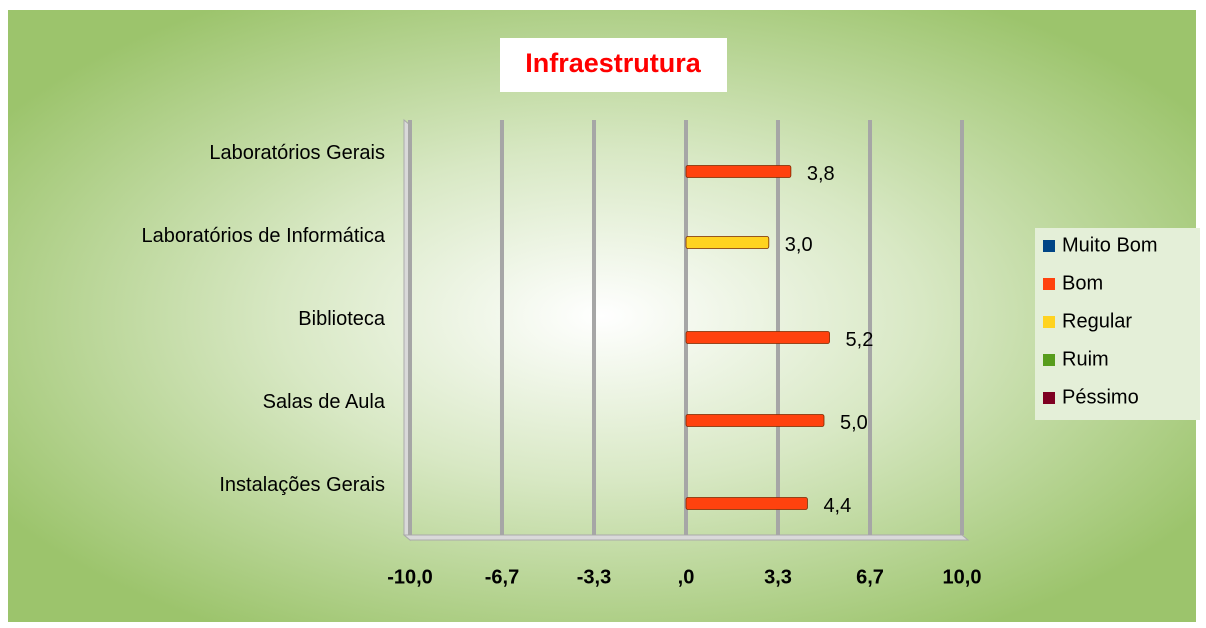 Image resolution: width=1206 pixels, height=628 pixels. What do you see at coordinates (799, 245) in the screenshot?
I see `data-label: 3,0` at bounding box center [799, 245].